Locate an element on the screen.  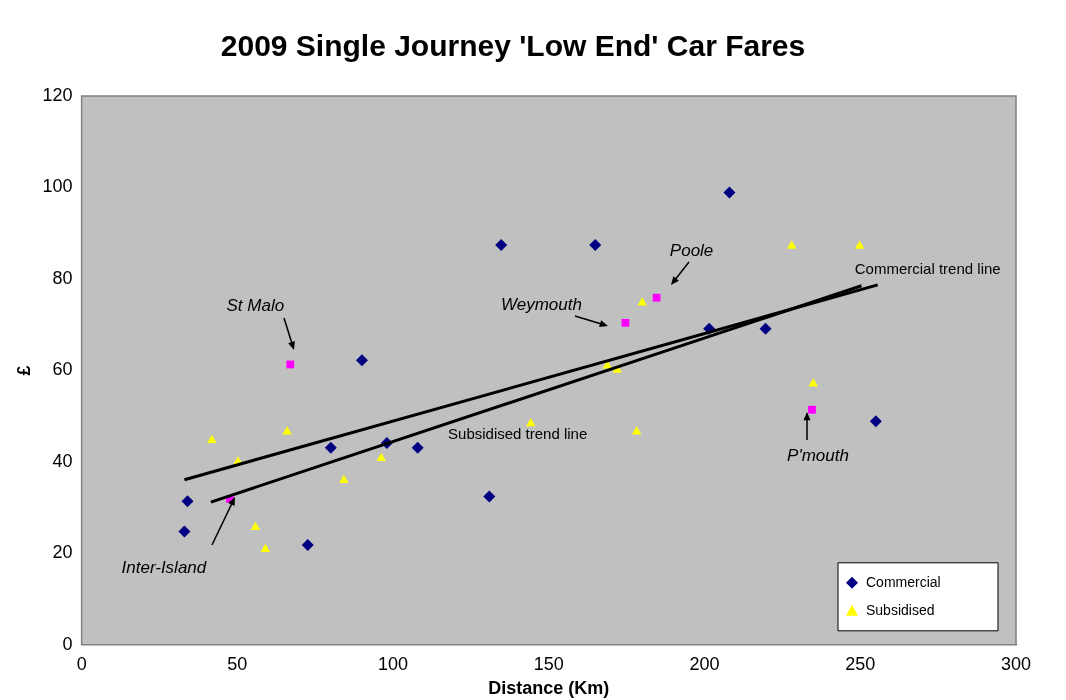
chart-title: 2009 Single Journey 'Low End' Car Fares is located at coordinates (513, 46).